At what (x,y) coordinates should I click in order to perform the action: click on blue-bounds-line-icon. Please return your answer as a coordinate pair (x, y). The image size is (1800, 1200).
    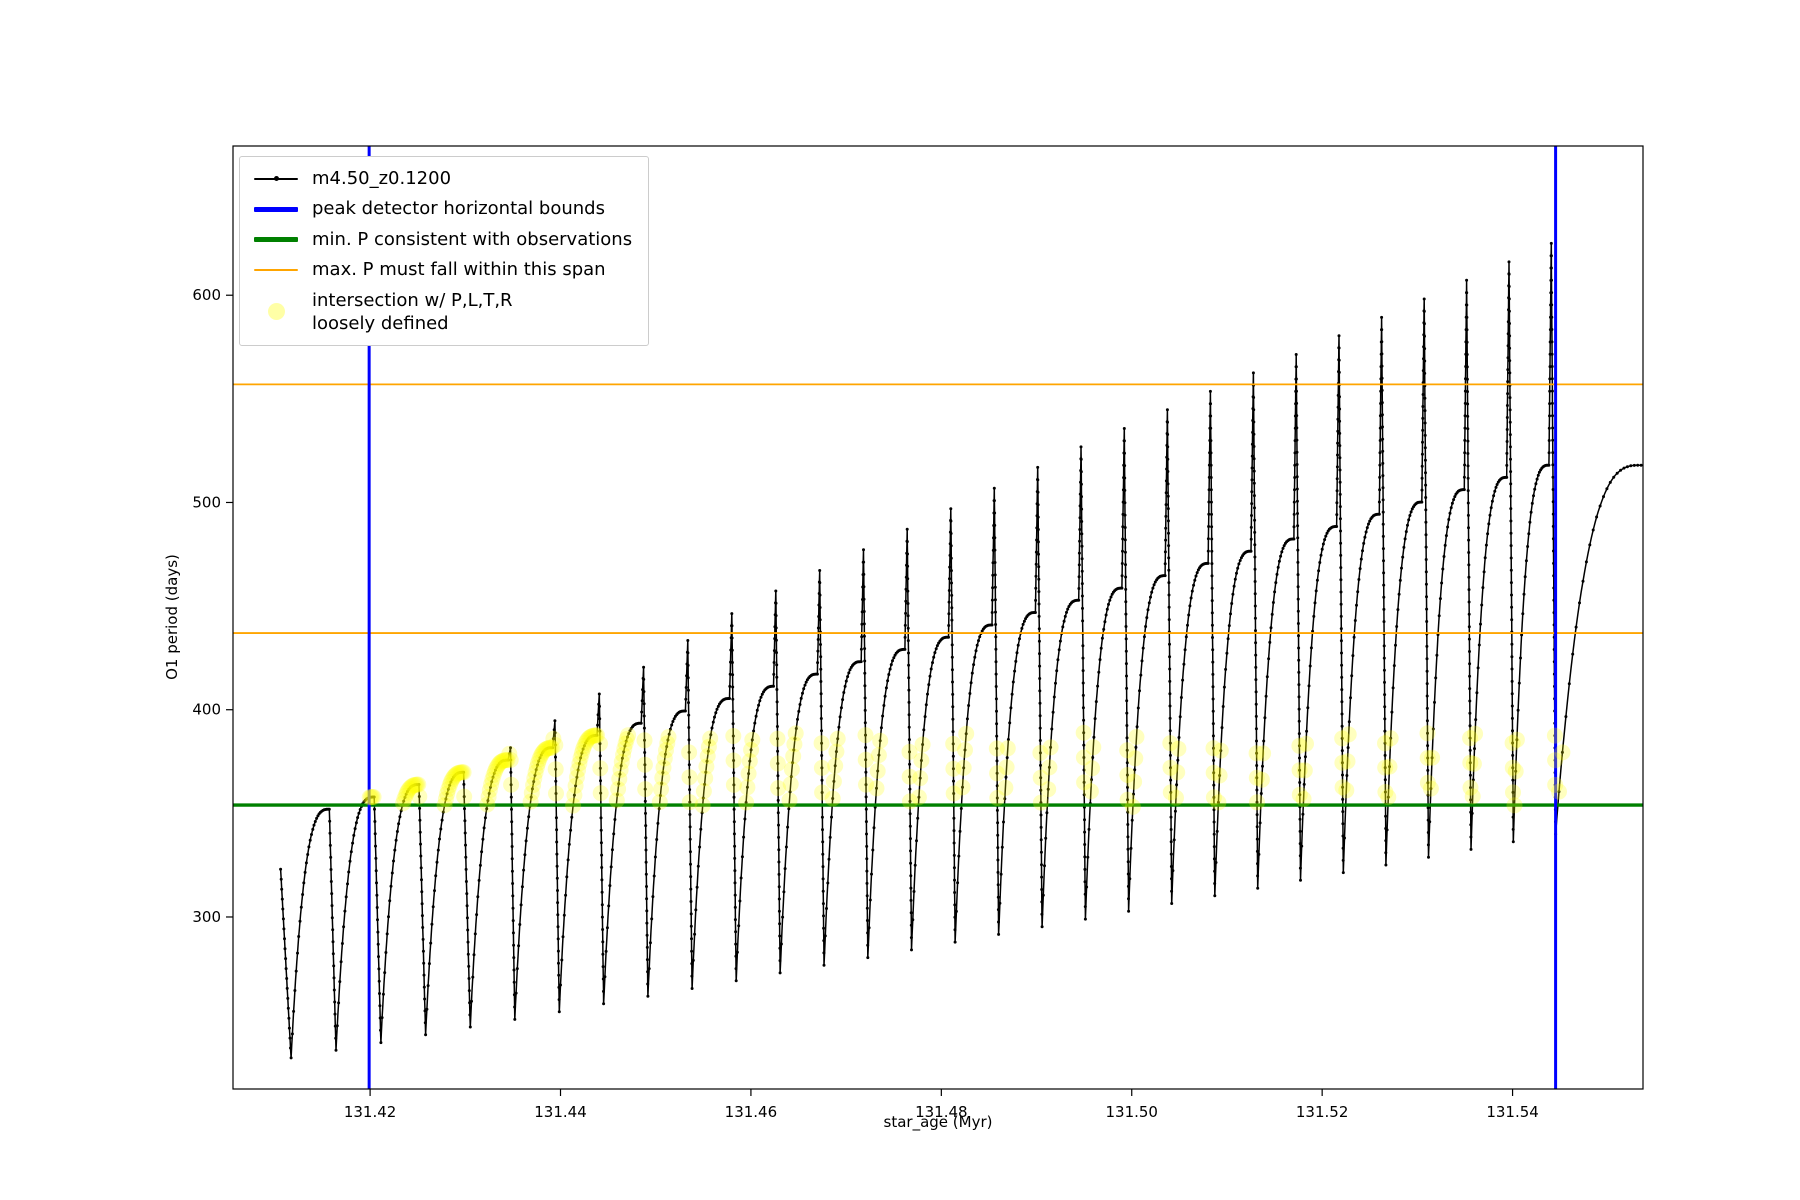
    Looking at the image, I should click on (276, 209).